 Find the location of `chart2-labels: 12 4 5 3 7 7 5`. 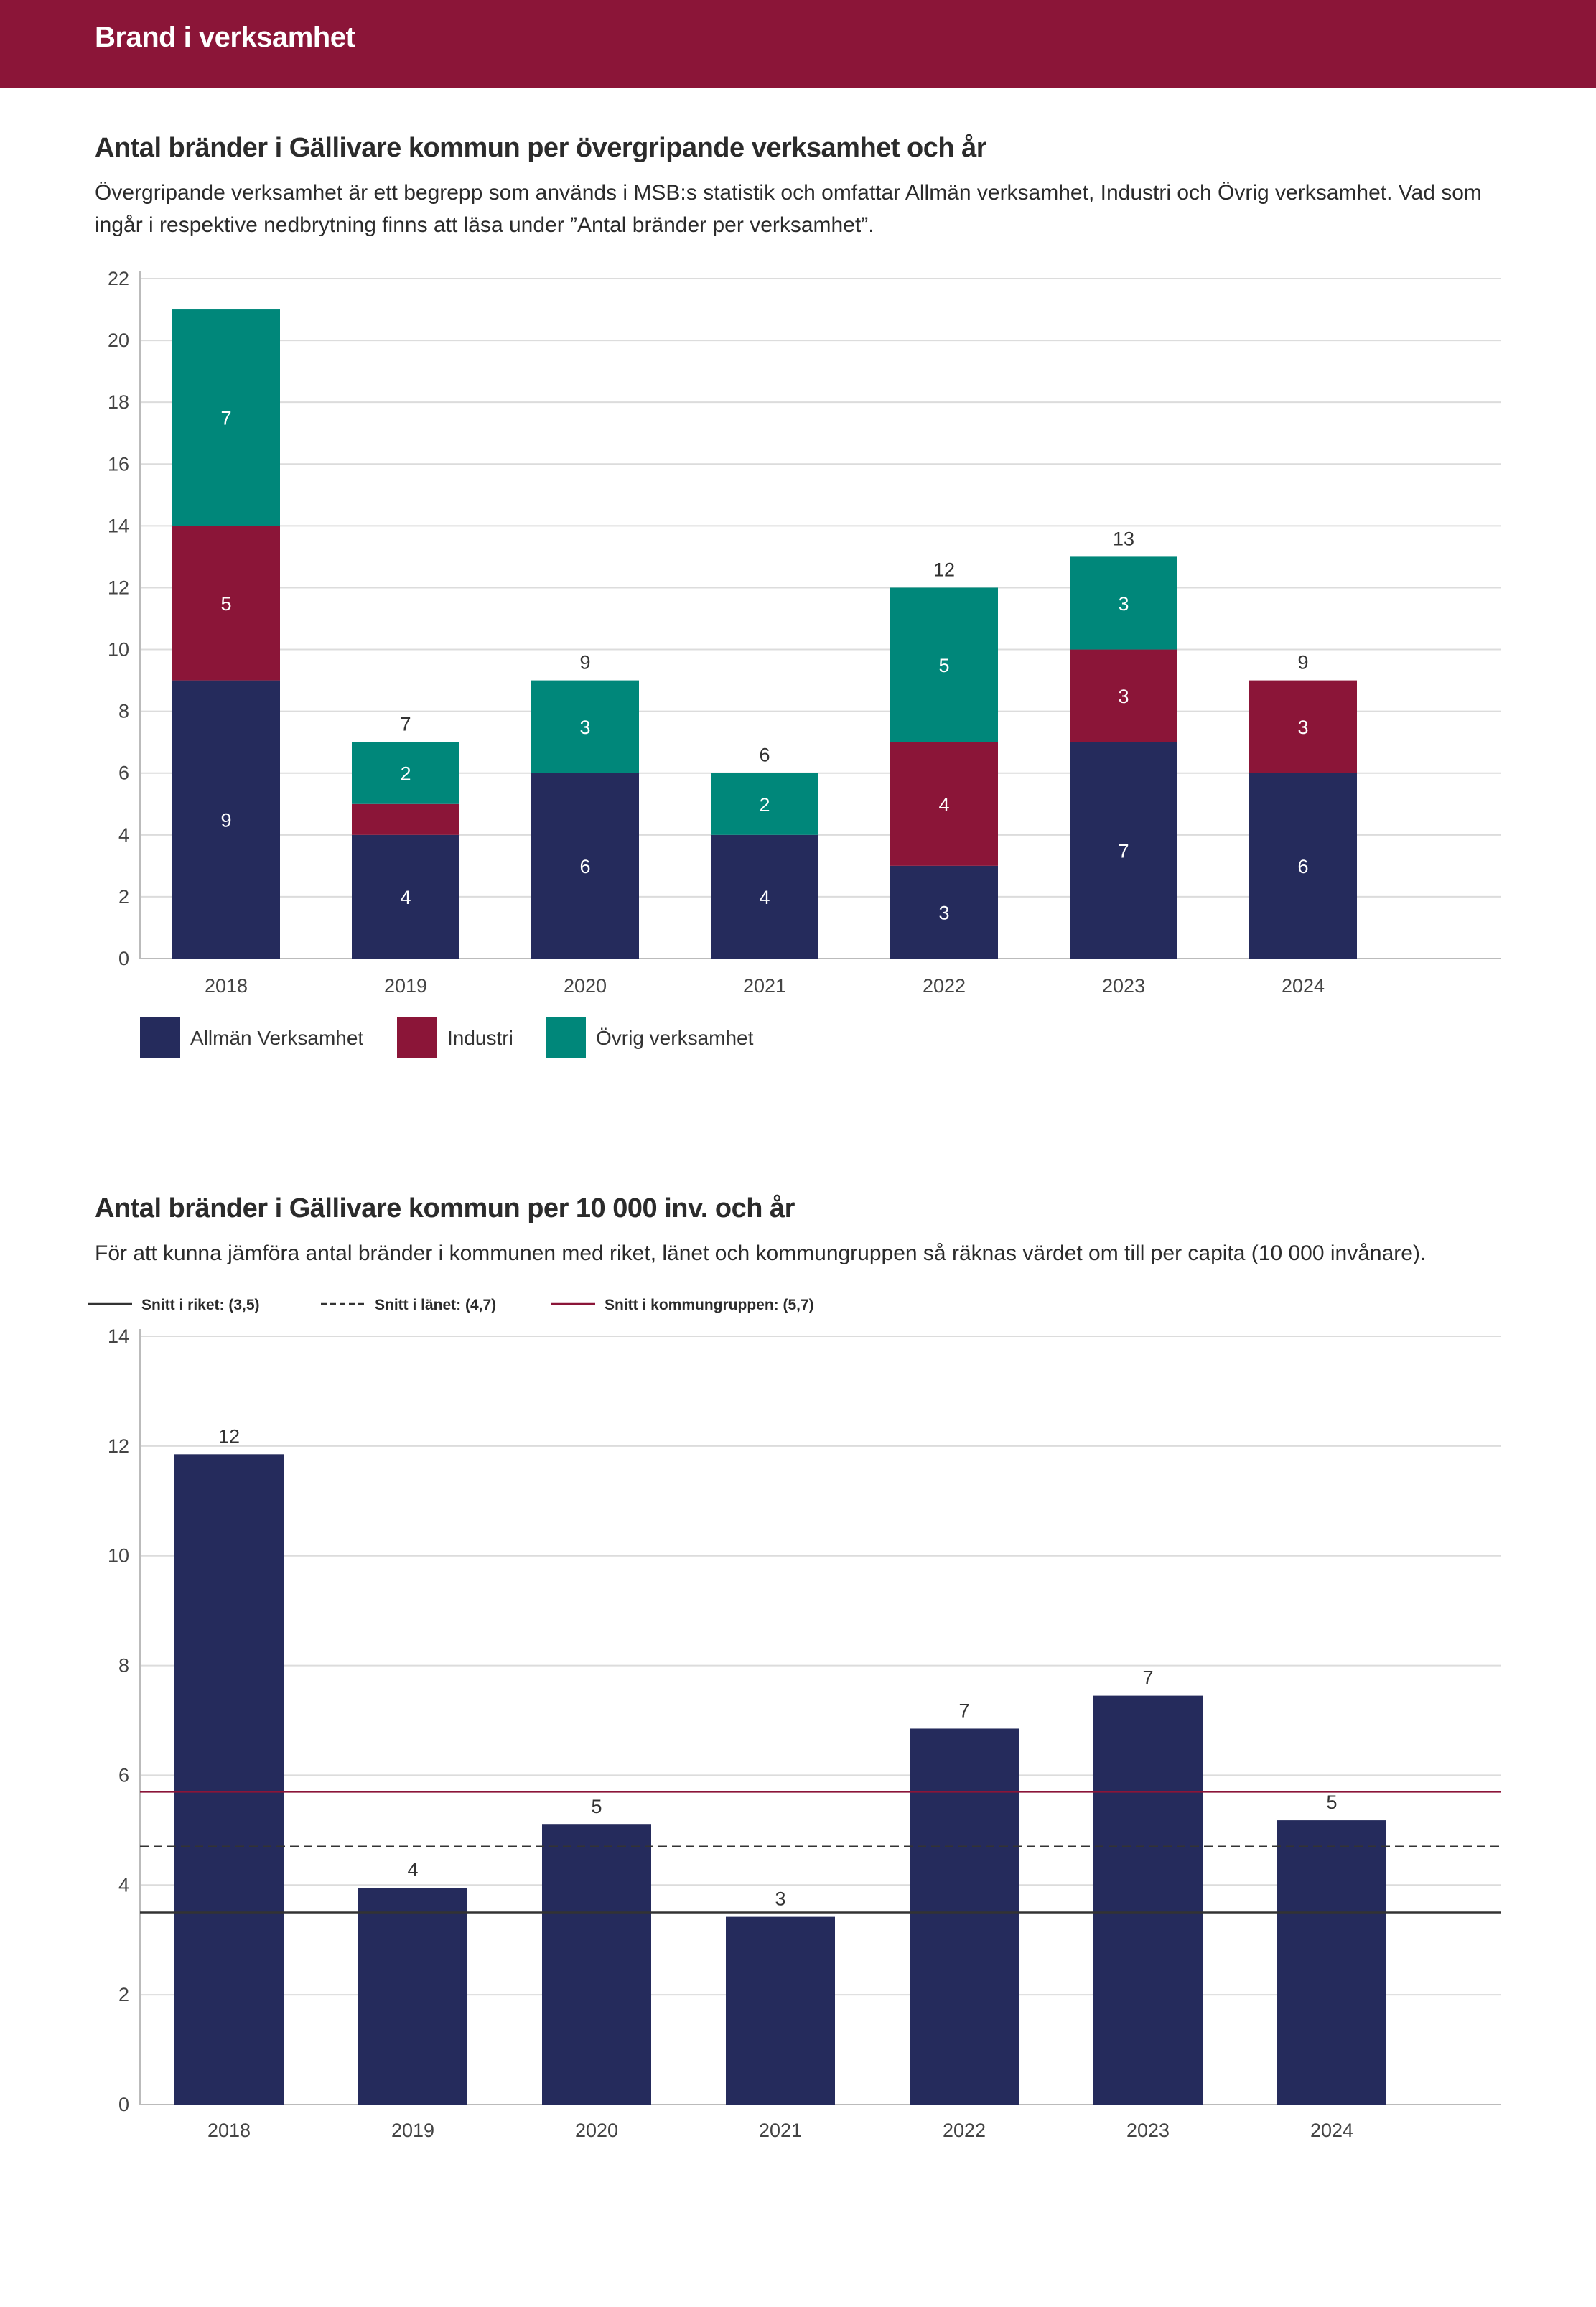

chart2-labels: 12 4 5 3 7 7 5 is located at coordinates (778, 1667).